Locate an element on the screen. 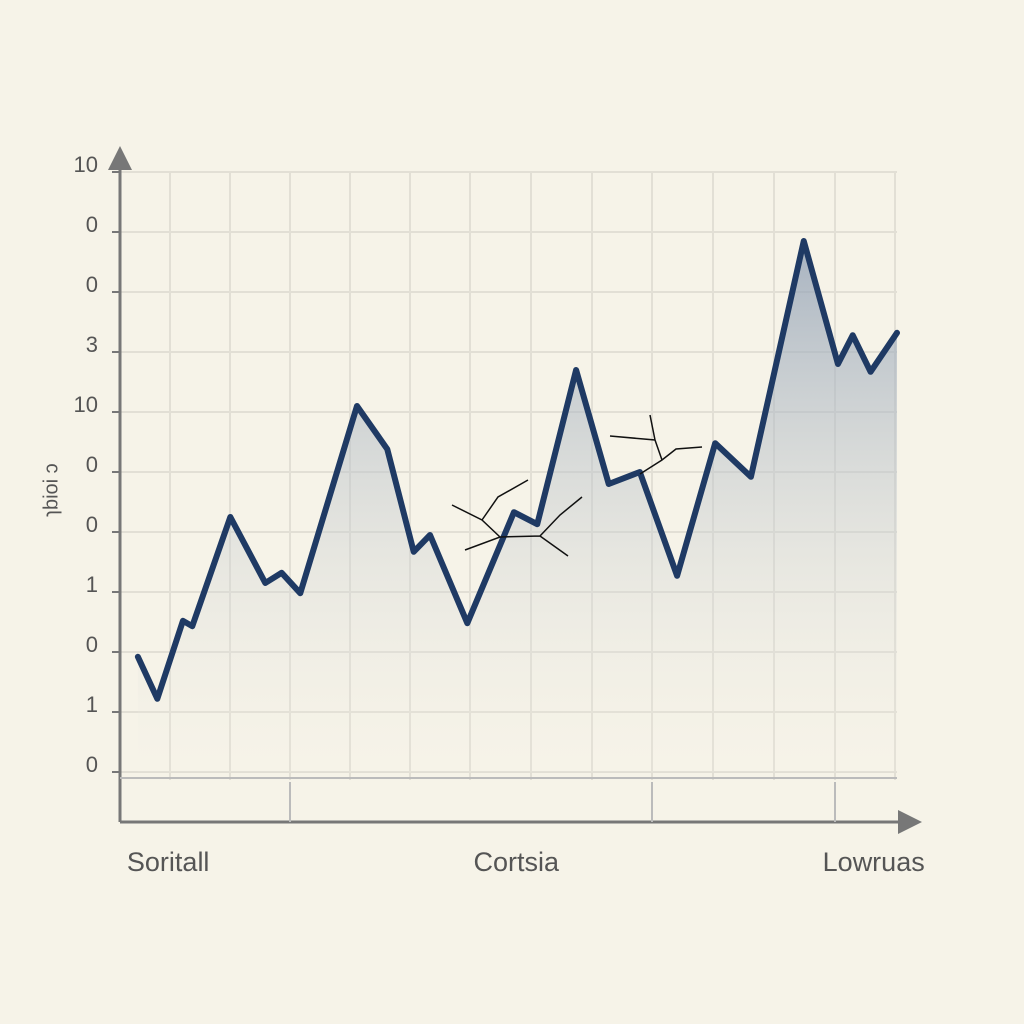  x-tick-label: Lowruas is located at coordinates (874, 862).